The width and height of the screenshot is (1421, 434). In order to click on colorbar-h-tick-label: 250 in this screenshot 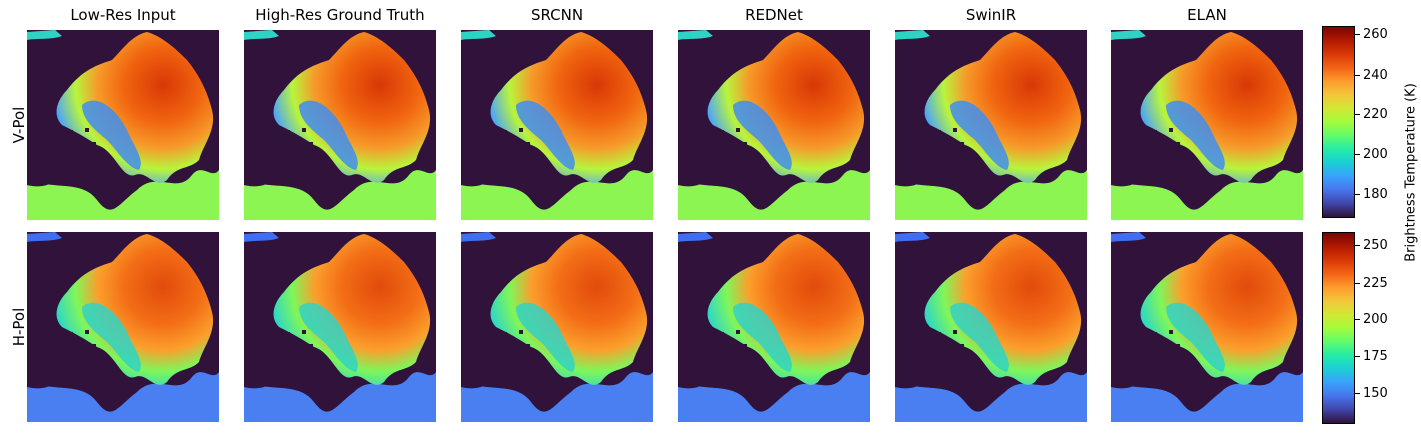, I will do `click(1375, 245)`.